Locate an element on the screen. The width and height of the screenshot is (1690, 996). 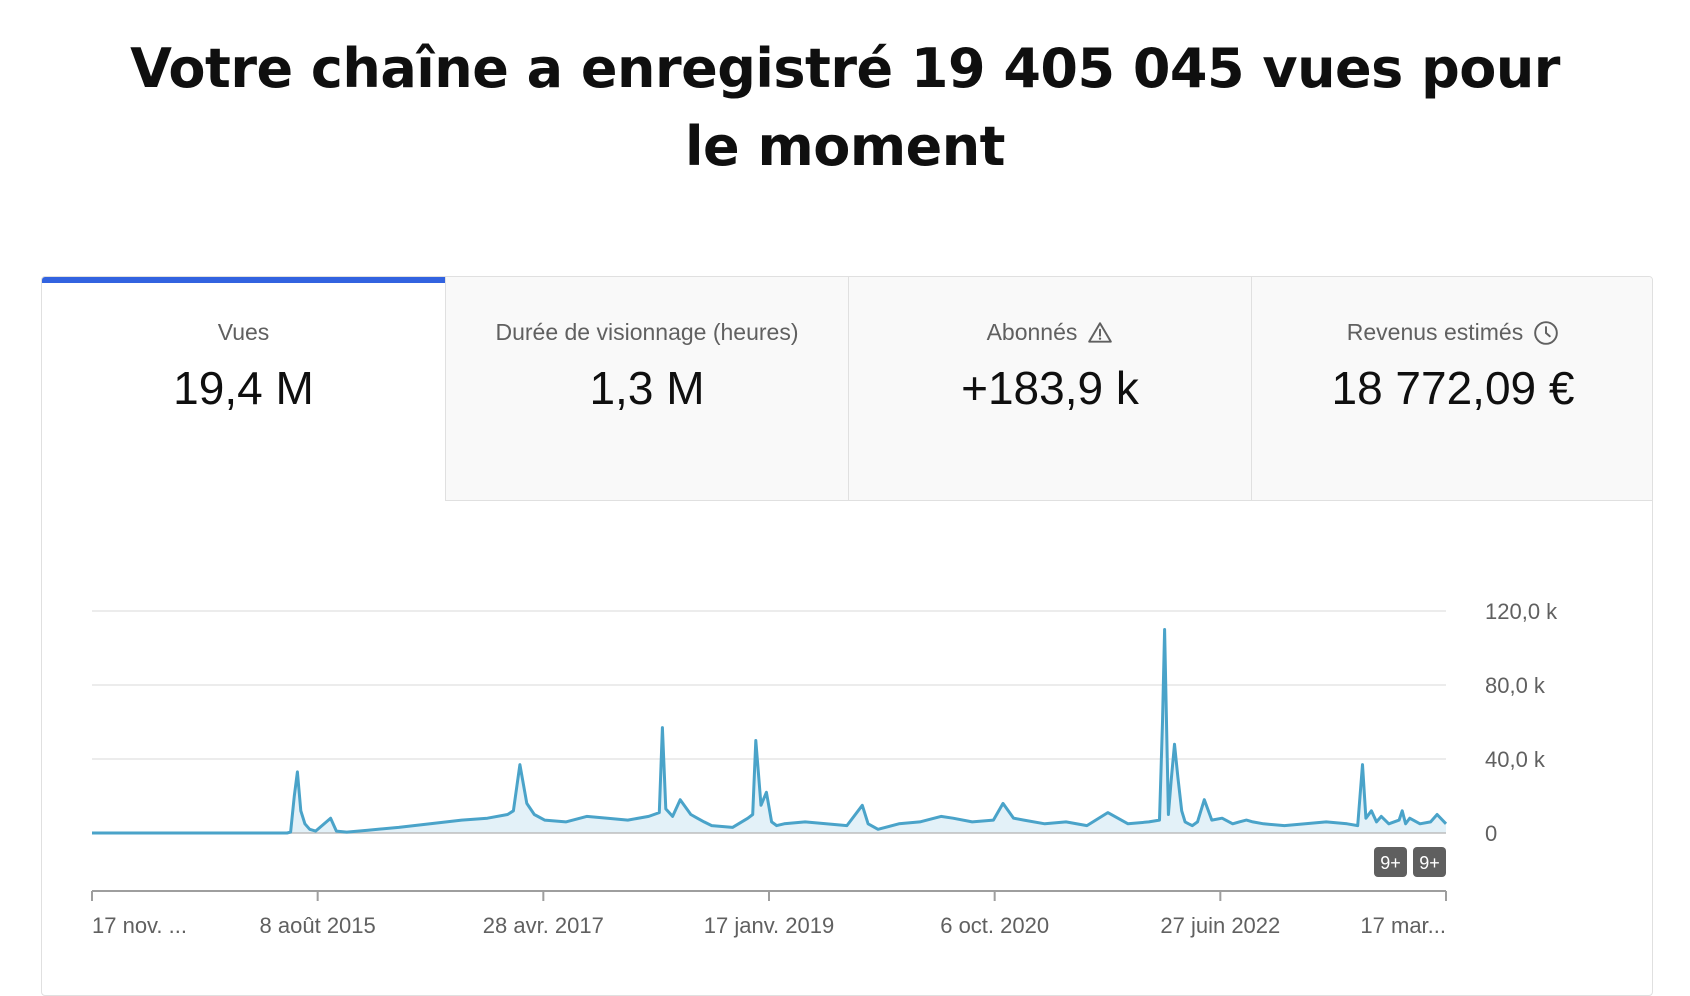
tab-watch-time-value: 1,3 M is located at coordinates (647, 388).